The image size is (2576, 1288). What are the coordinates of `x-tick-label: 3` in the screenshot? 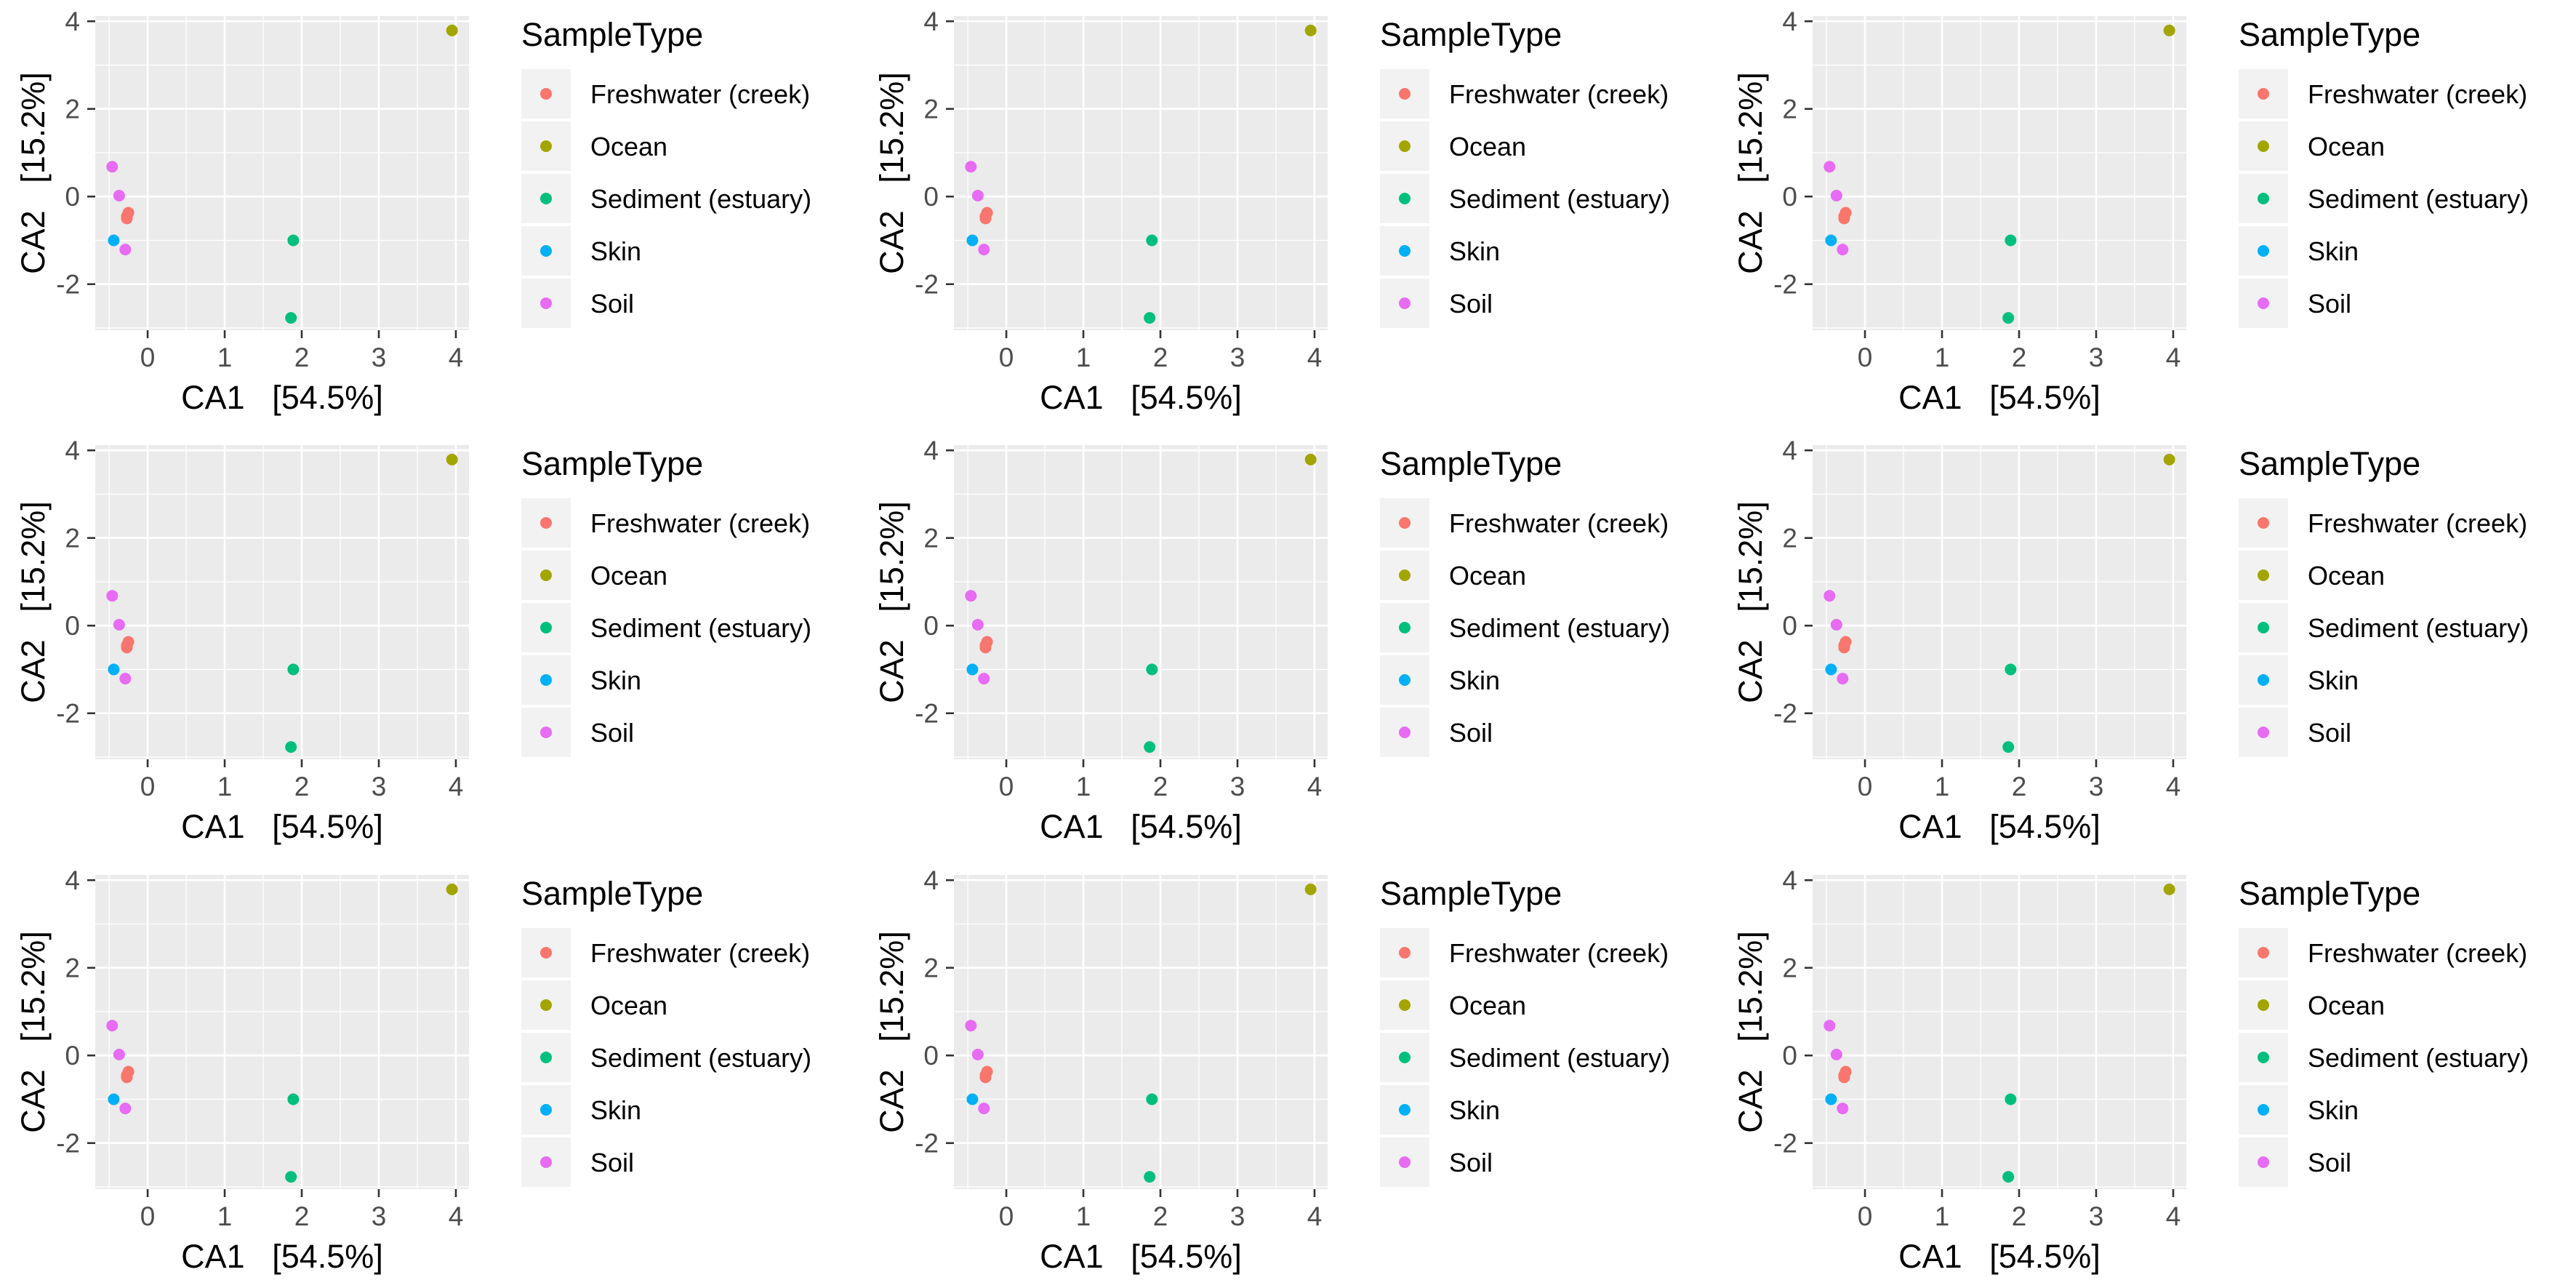 It's located at (379, 1216).